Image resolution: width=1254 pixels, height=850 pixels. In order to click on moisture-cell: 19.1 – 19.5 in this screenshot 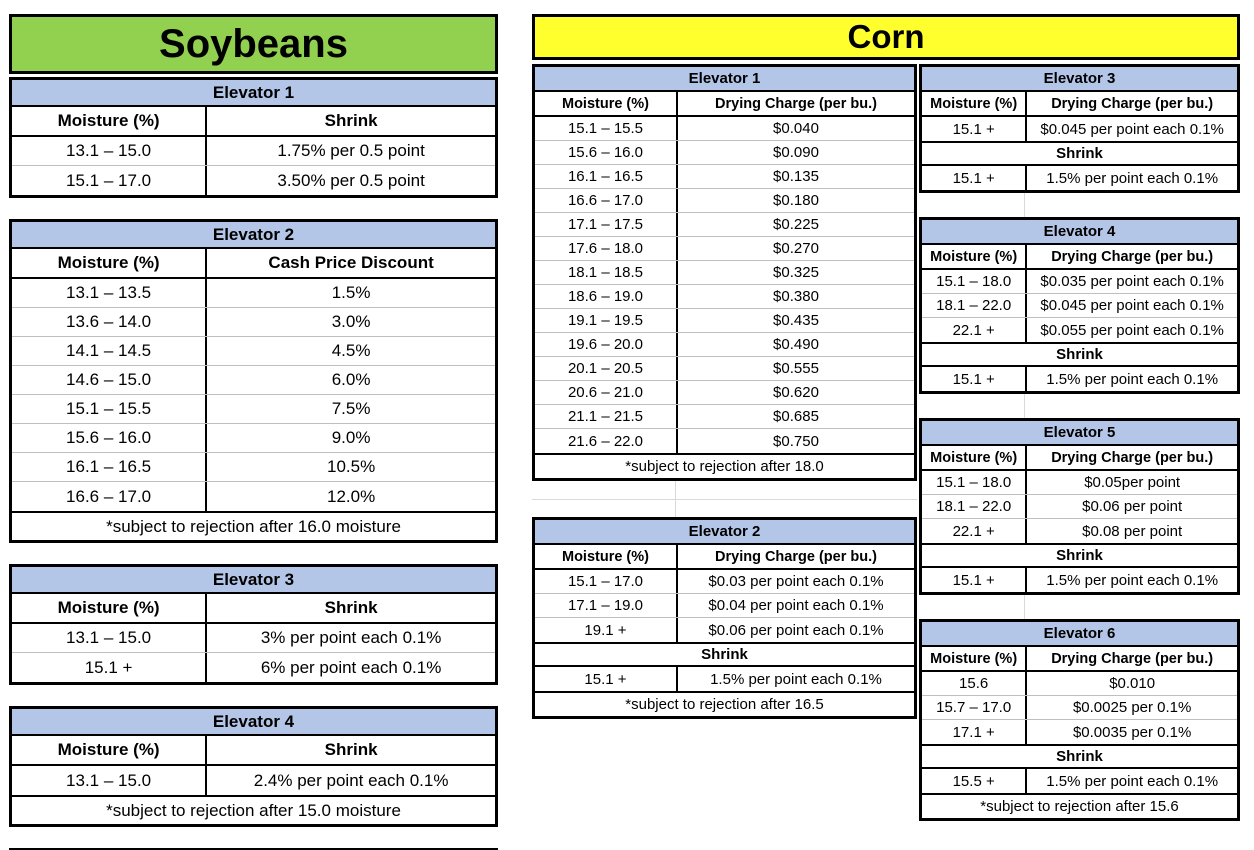, I will do `click(606, 320)`.